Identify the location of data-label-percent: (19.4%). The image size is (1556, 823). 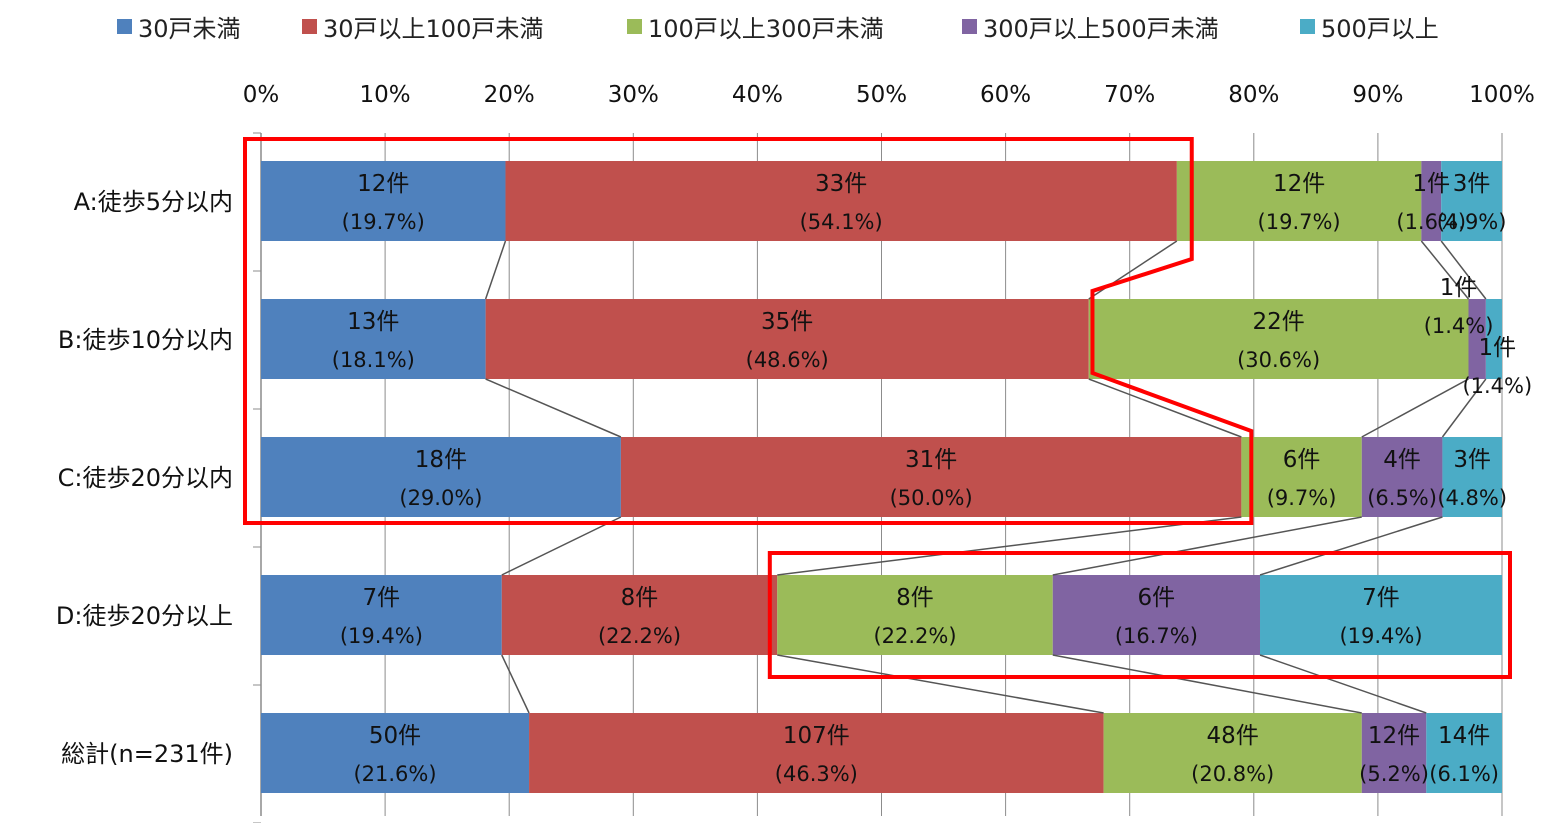
(381, 636).